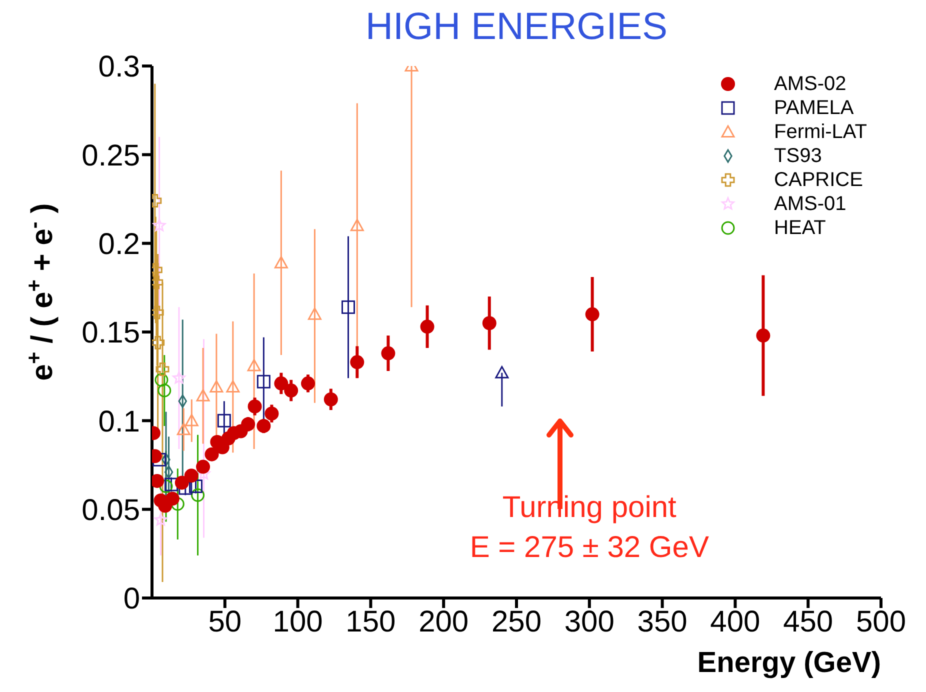  What do you see at coordinates (297, 621) in the screenshot?
I see `x-tick-label: 100` at bounding box center [297, 621].